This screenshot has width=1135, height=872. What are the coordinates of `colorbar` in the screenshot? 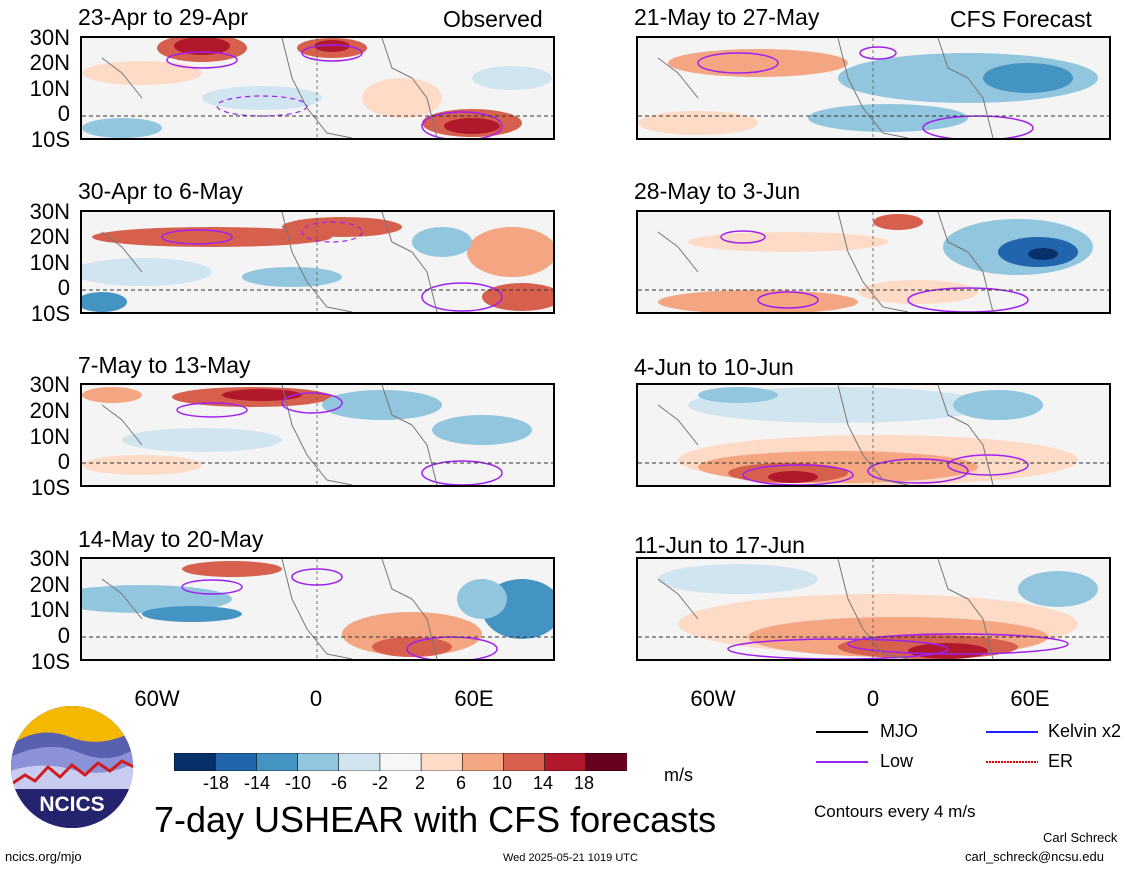 It's located at (400, 762).